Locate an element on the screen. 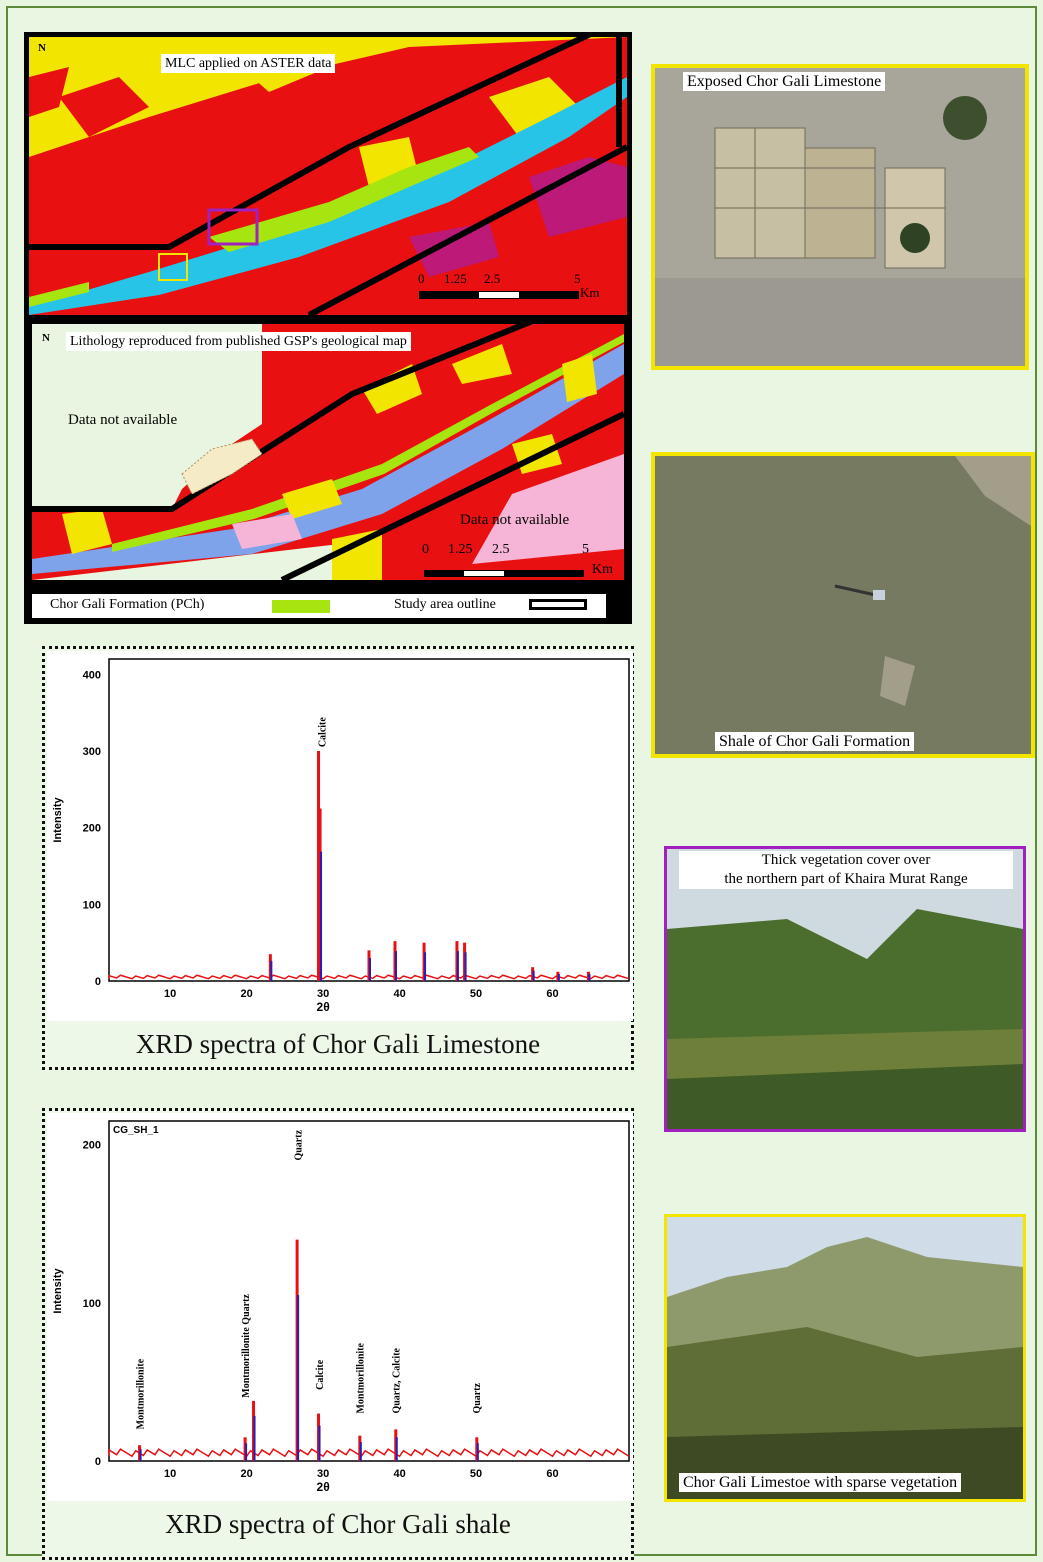 Image resolution: width=1043 pixels, height=1562 pixels. photo-shale-label: Shale of Chor Gali Formation is located at coordinates (815, 741).